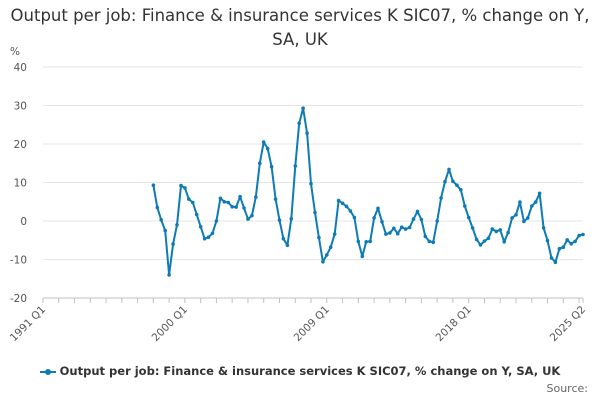 This screenshot has height=400, width=600. I want to click on y-axis-unit-label: %, so click(15, 52).